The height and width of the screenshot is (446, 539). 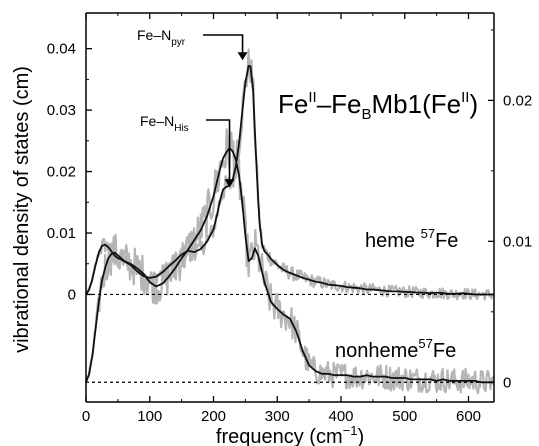 I want to click on series-label-heme: heme 57Fe, so click(x=411, y=239).